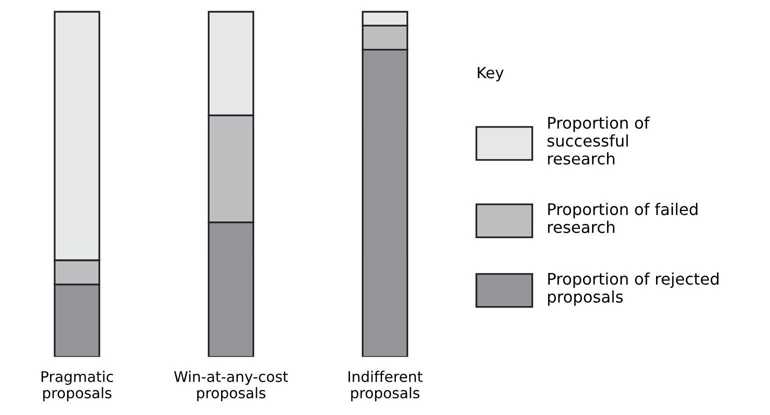  What do you see at coordinates (623, 218) in the screenshot?
I see `legend-label: Proportion of failed research` at bounding box center [623, 218].